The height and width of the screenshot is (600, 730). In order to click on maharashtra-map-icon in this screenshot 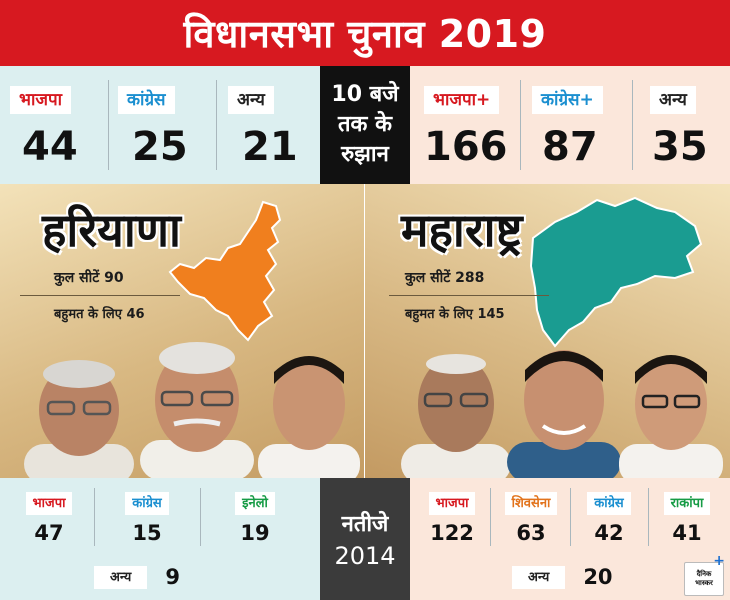, I will do `click(616, 272)`.